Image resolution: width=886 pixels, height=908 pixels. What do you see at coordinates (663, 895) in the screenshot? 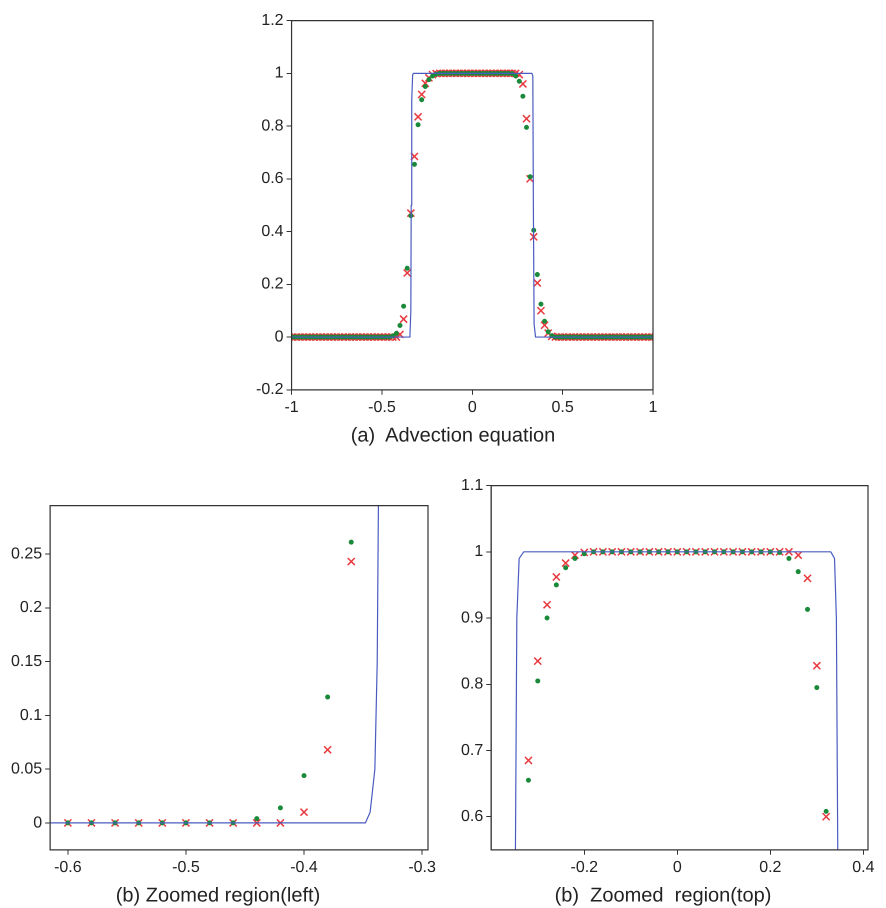
I see `text: (b) Zoomed region(top)` at bounding box center [663, 895].